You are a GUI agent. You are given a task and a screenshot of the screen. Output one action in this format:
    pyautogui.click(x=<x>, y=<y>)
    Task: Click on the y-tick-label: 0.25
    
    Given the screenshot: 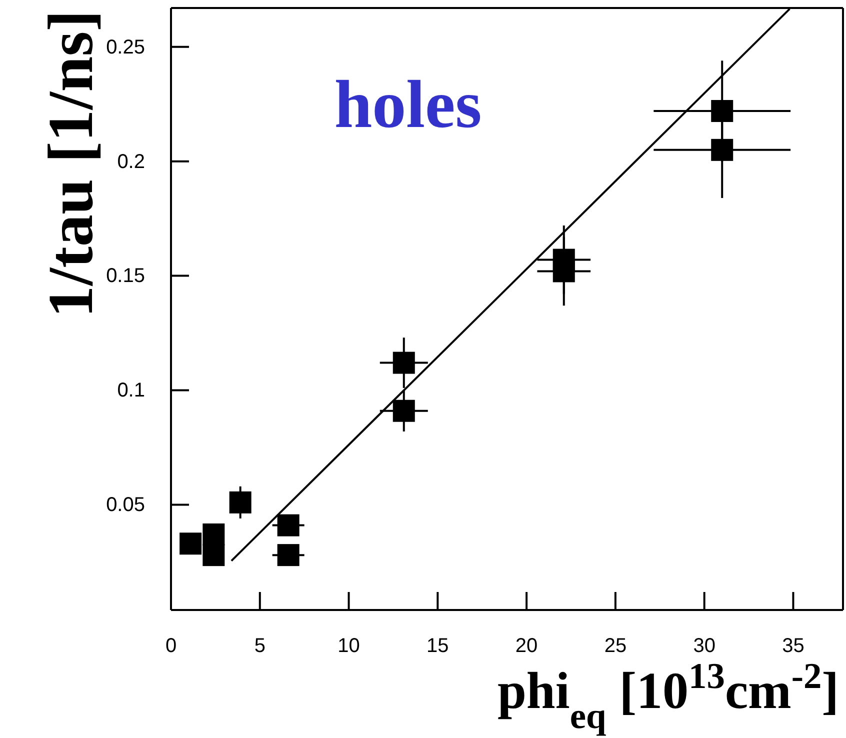 What is the action you would take?
    pyautogui.click(x=125, y=47)
    